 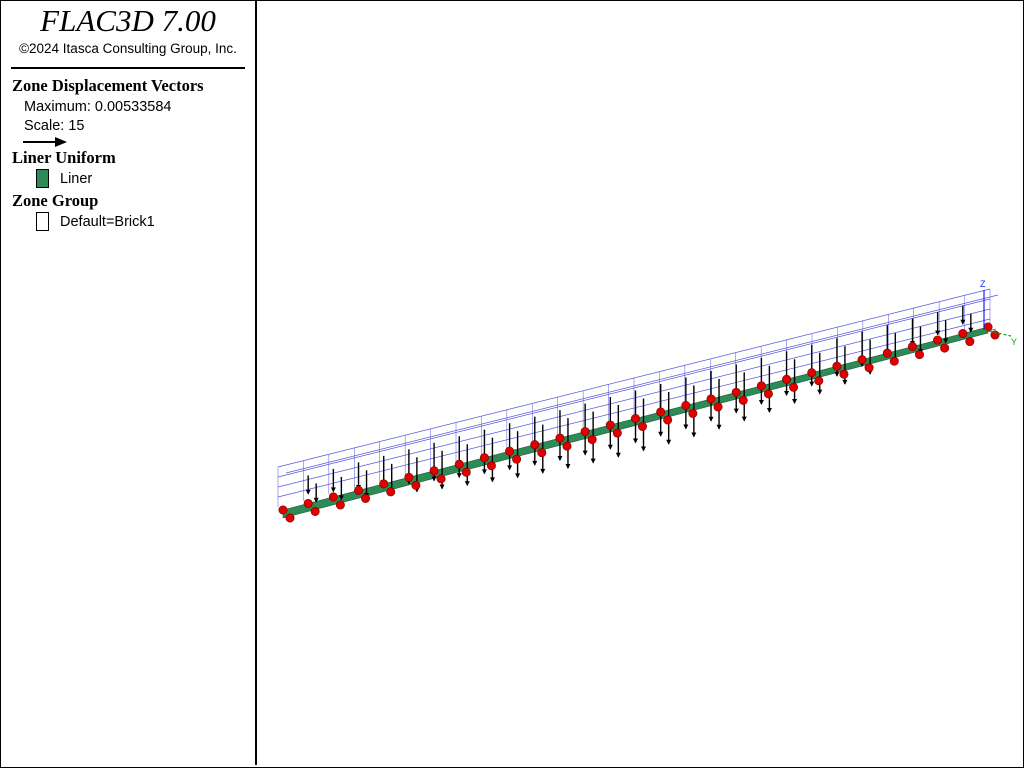 I want to click on zone-displacement-title: Zone Displacement Vectors, so click(x=108, y=85).